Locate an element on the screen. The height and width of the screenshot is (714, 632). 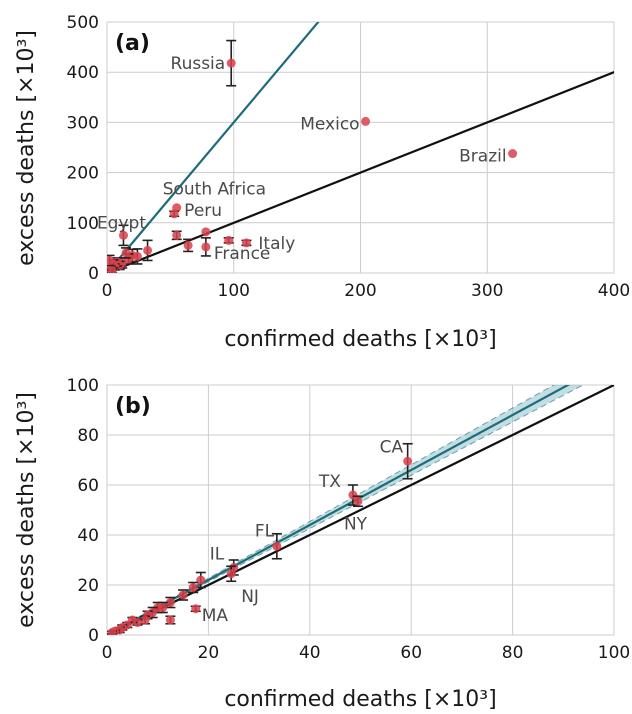
x-tick-label: 200 is located at coordinates (360, 291).